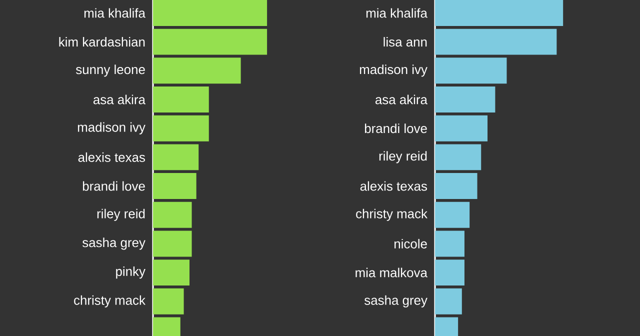 Image resolution: width=640 pixels, height=336 pixels. I want to click on y-tick-label: lisa ann, so click(405, 42).